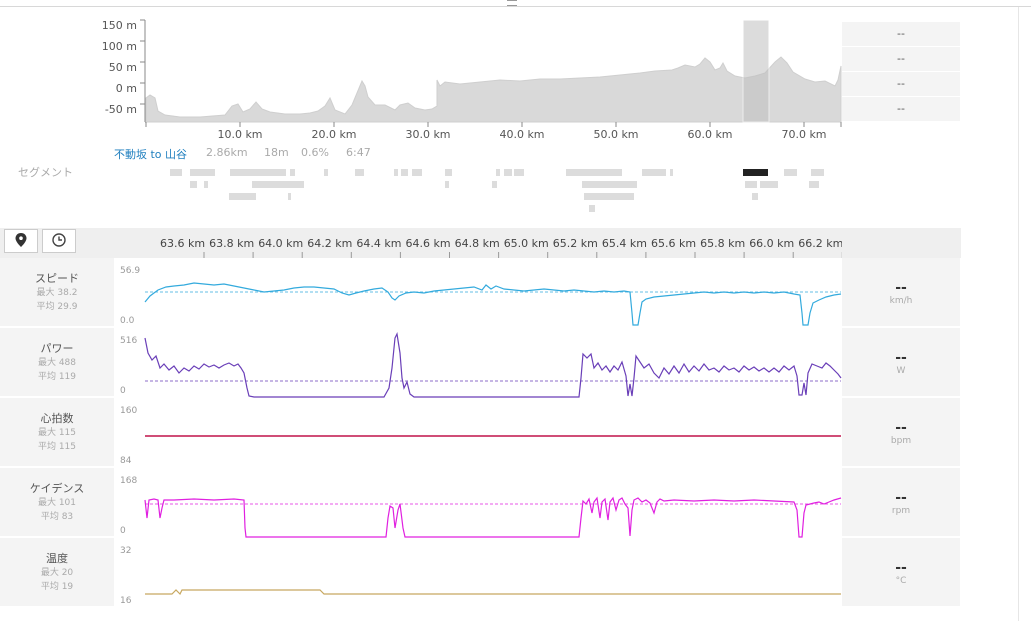 This screenshot has height=621, width=1031. Describe the element at coordinates (57, 447) in the screenshot. I see `metric-avg: 平均 115` at that location.